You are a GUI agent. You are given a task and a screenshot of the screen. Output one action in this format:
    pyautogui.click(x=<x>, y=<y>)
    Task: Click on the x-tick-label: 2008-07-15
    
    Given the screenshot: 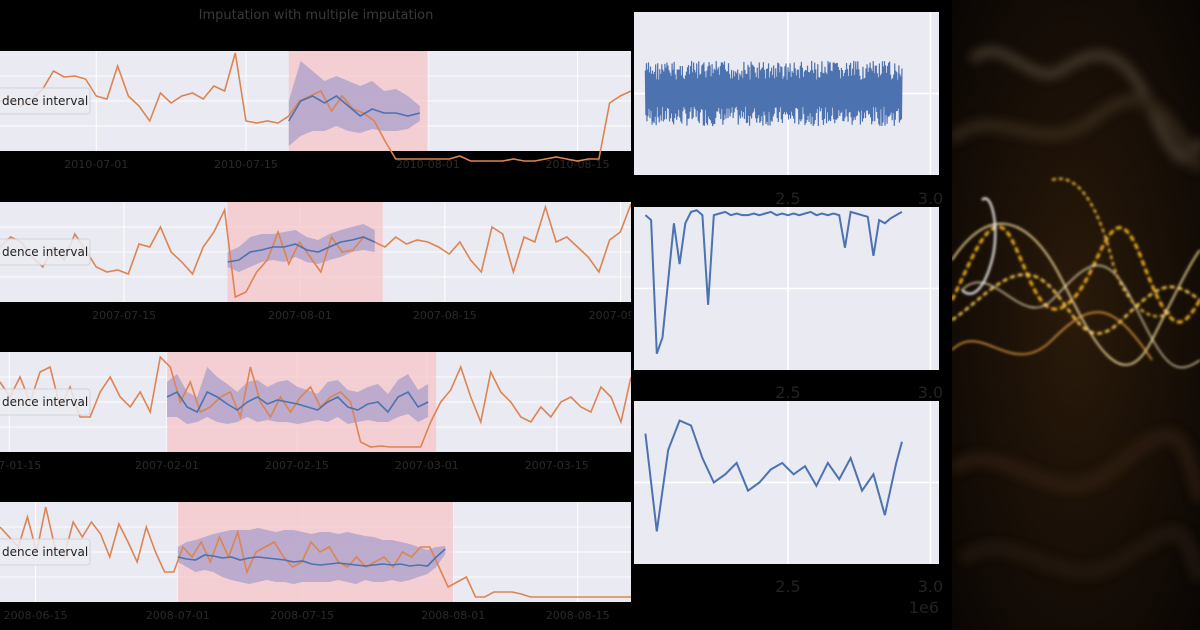 What is the action you would take?
    pyautogui.click(x=302, y=615)
    